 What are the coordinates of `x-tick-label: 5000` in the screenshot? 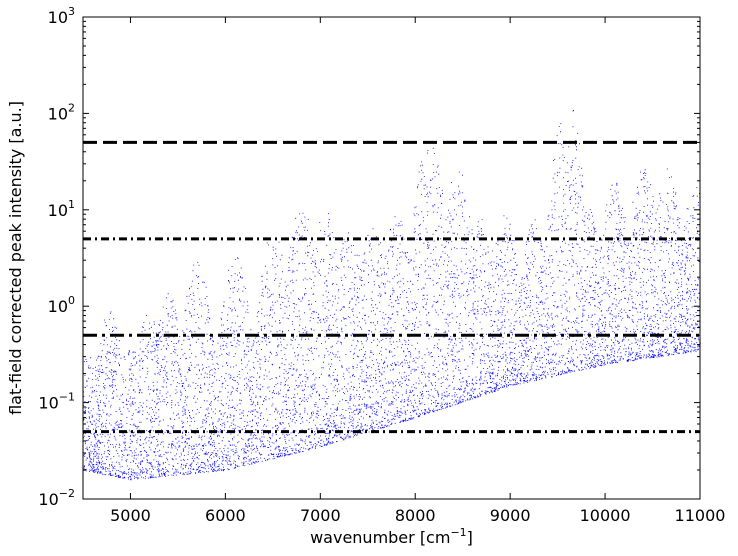 It's located at (130, 515).